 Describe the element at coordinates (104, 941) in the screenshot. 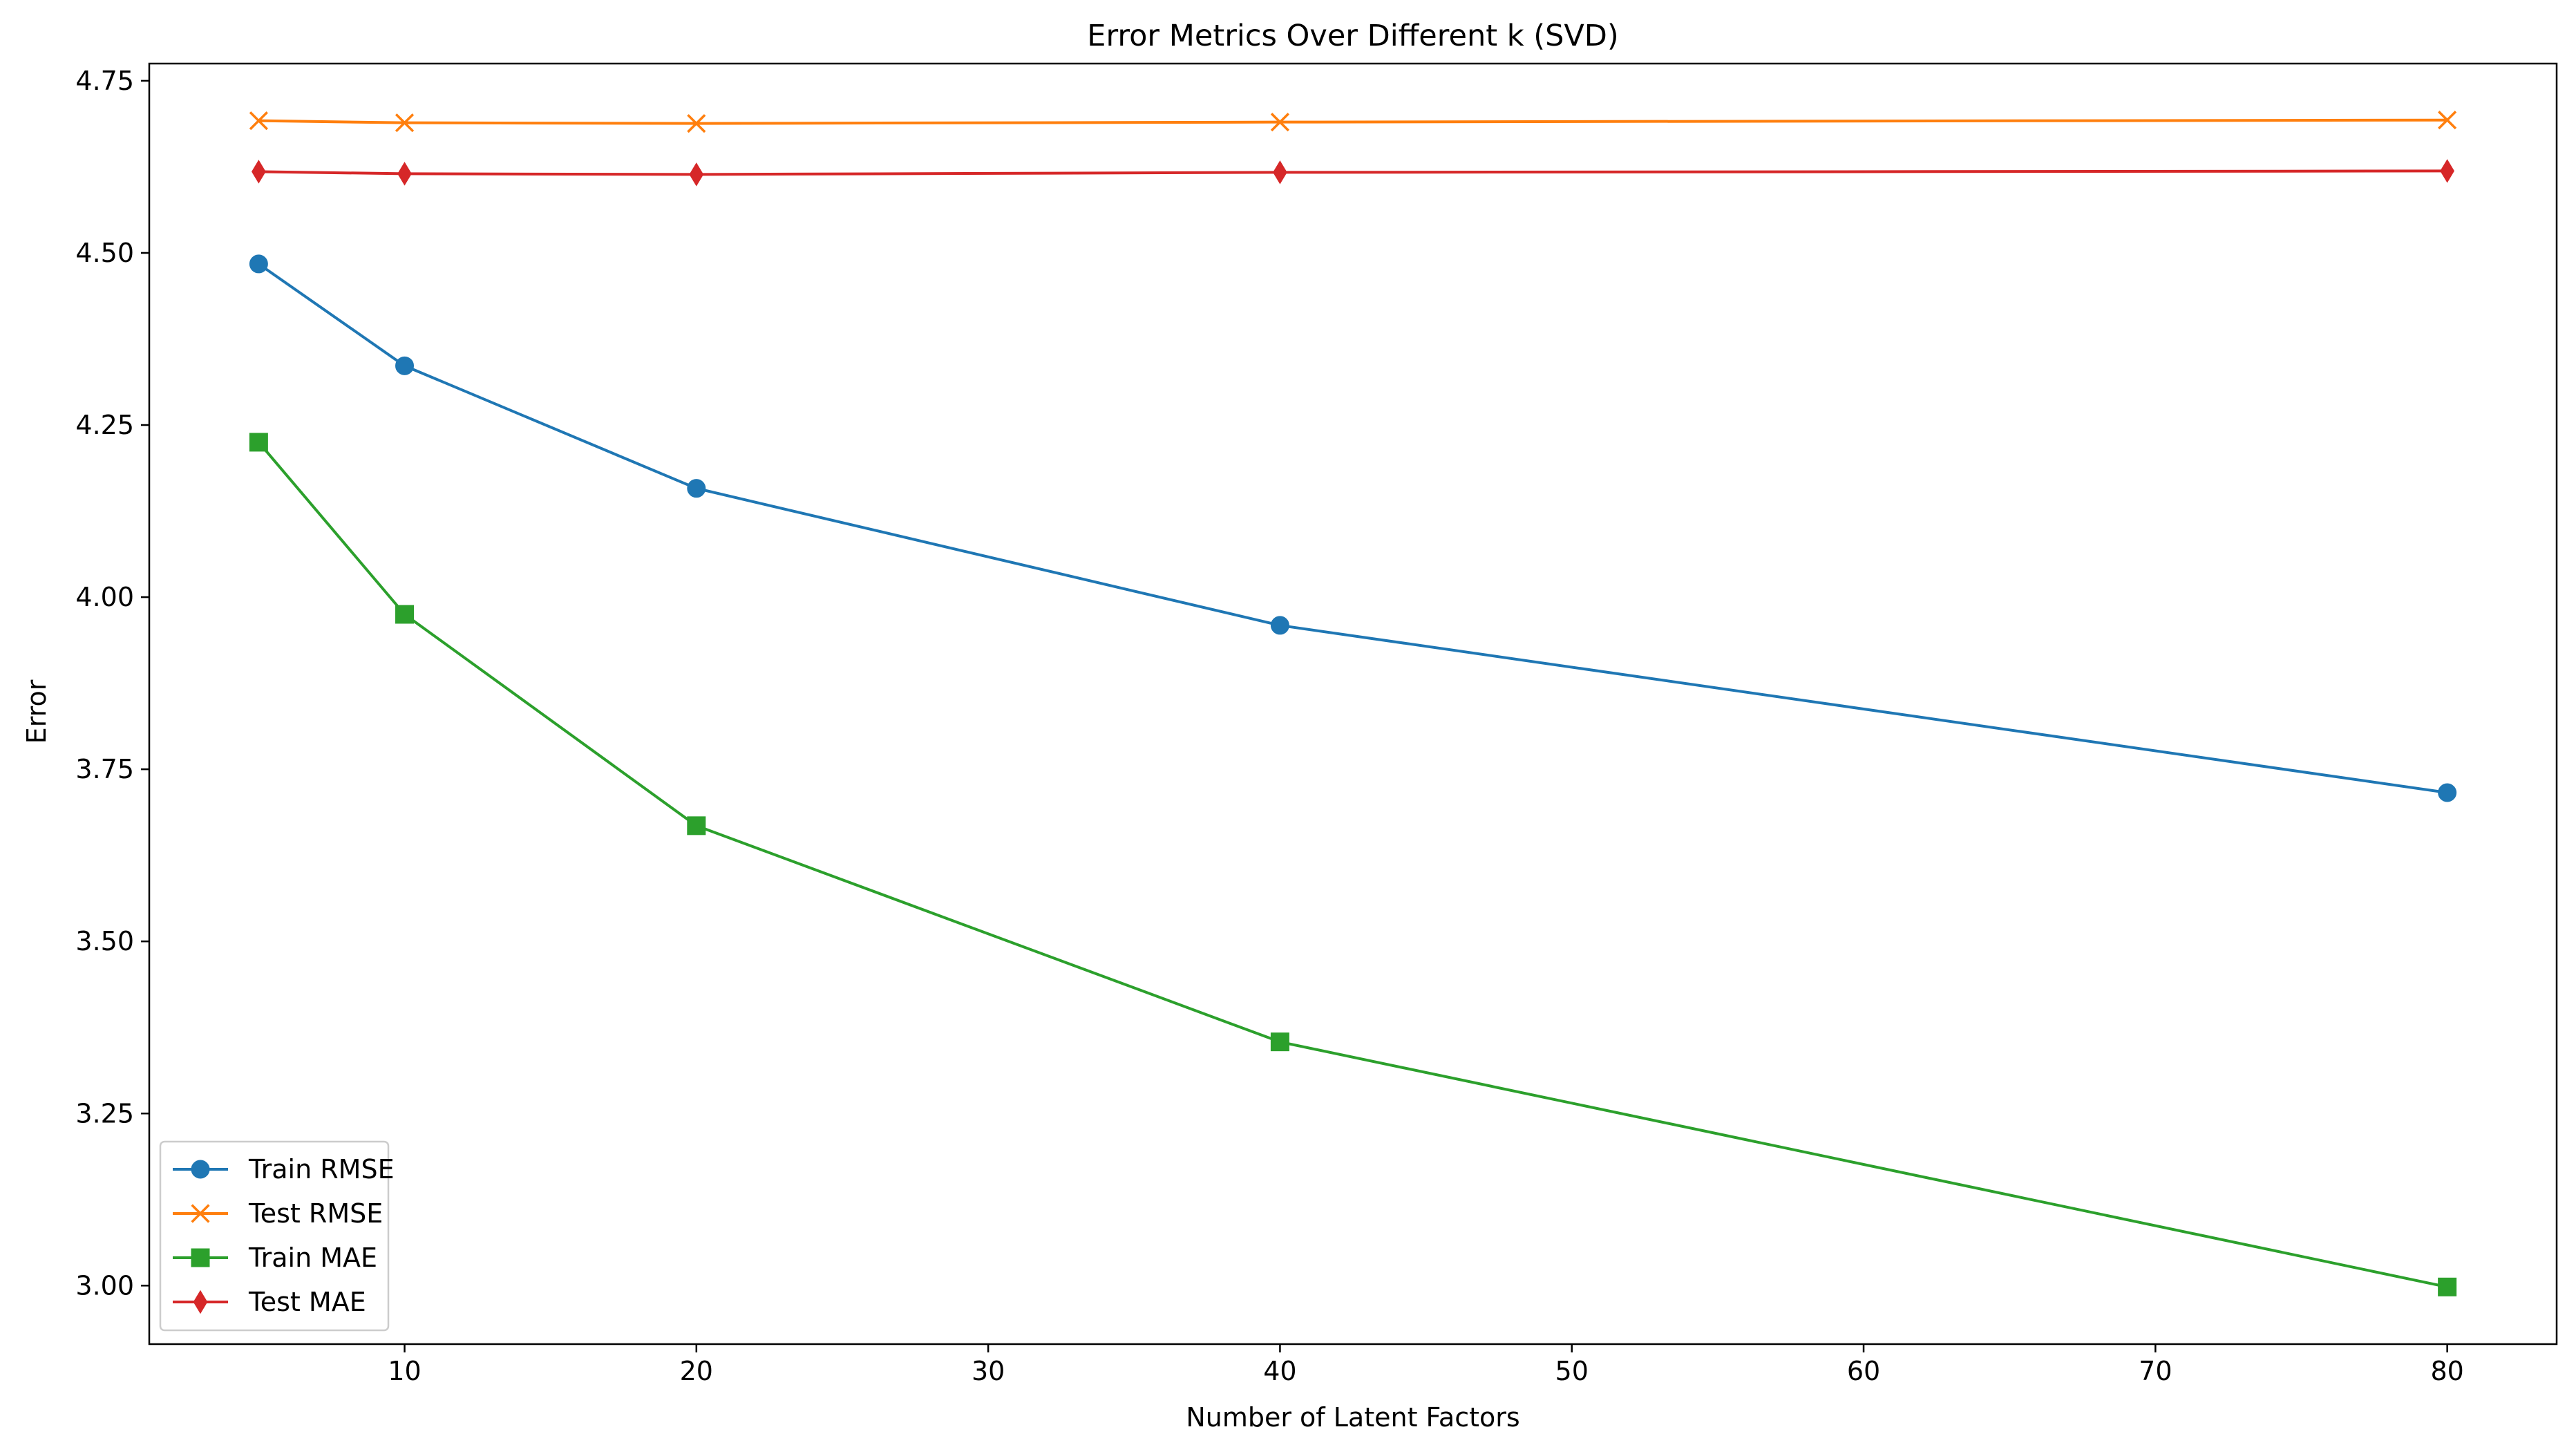

I see `y-tick-label: 3.50` at that location.